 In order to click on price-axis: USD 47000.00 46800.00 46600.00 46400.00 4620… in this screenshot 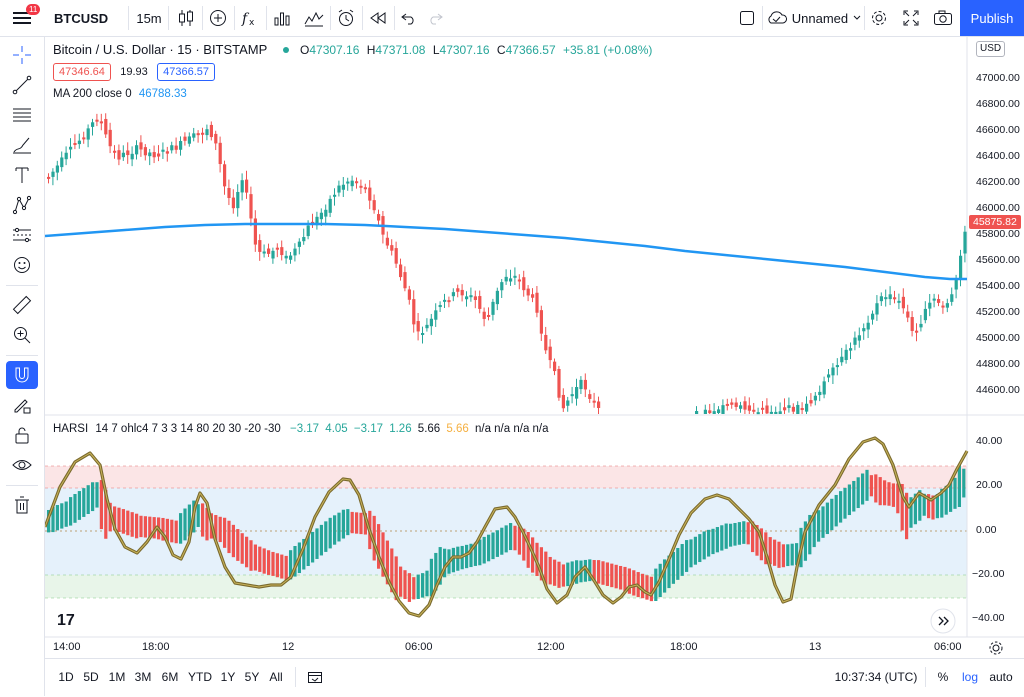, I will do `click(996, 226)`.